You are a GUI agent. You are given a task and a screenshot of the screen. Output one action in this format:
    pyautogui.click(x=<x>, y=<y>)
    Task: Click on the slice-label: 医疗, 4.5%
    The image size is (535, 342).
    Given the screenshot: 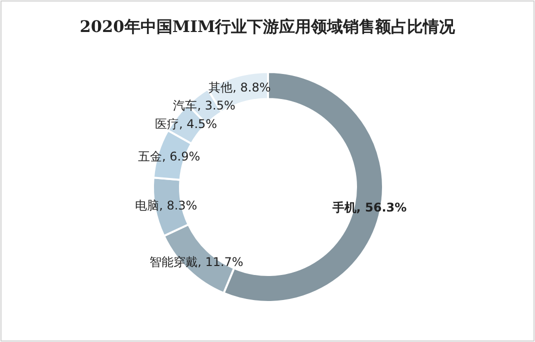 What is the action you would take?
    pyautogui.click(x=186, y=123)
    